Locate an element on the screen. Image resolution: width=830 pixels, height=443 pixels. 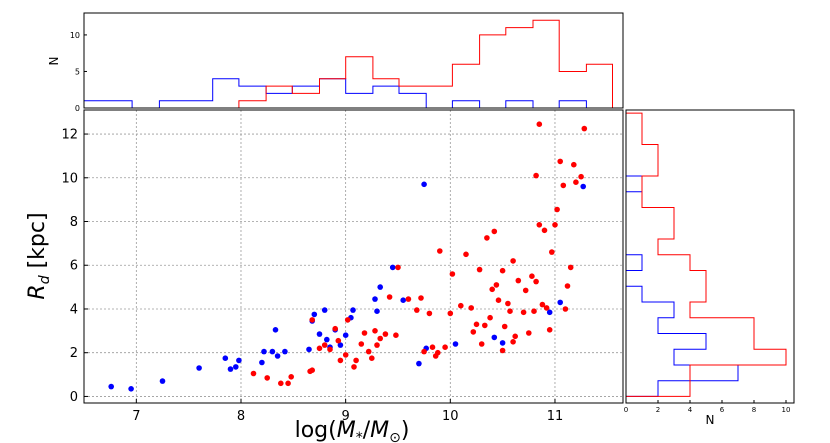
top-histogram-red-step is located at coordinates (348, 64).